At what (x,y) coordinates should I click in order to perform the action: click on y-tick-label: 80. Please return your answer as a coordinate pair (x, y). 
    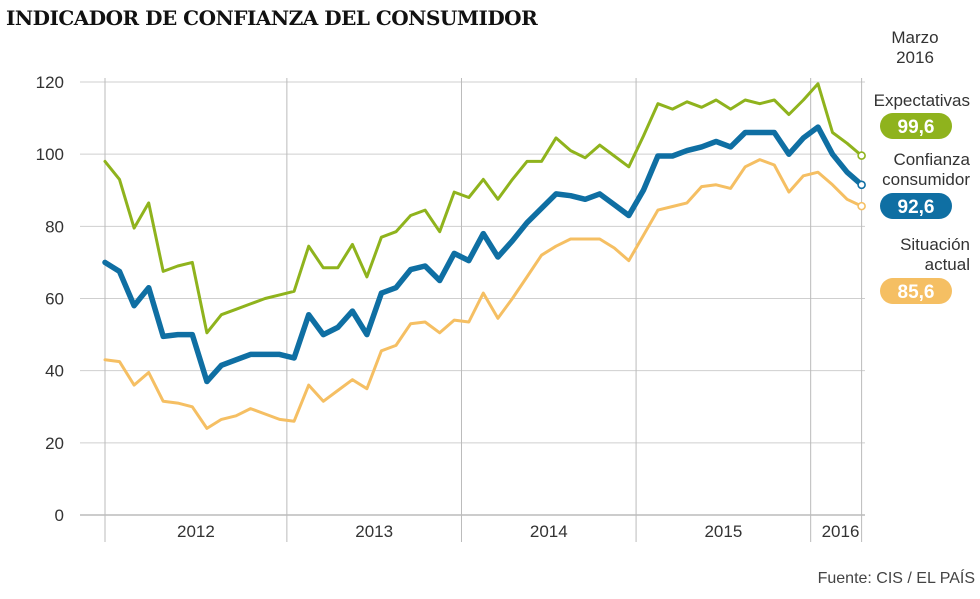
    Looking at the image, I should click on (54, 226).